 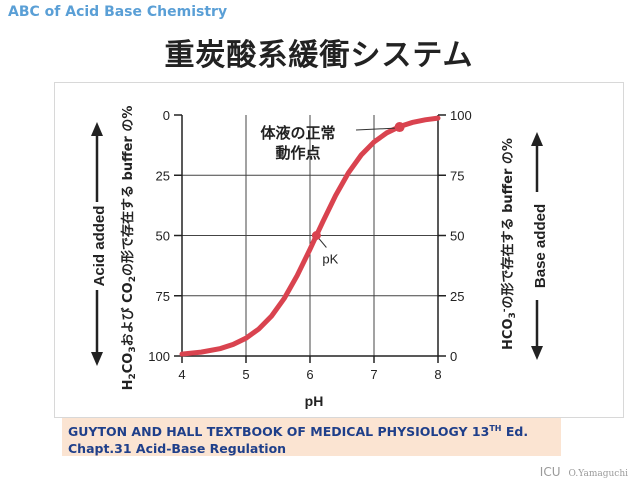 What do you see at coordinates (118, 12) in the screenshot?
I see `header-label: ABC of Acid Base Chemistry` at bounding box center [118, 12].